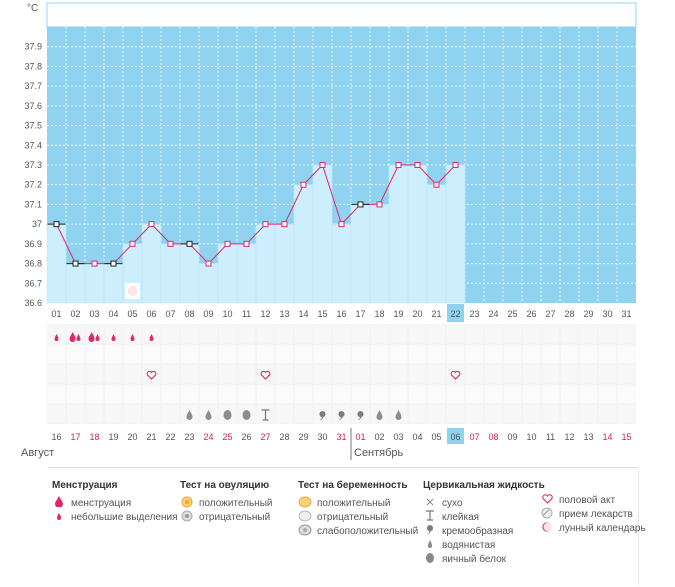 The height and width of the screenshot is (587, 675). What do you see at coordinates (227, 314) in the screenshot?
I see `day-label: 10` at bounding box center [227, 314].